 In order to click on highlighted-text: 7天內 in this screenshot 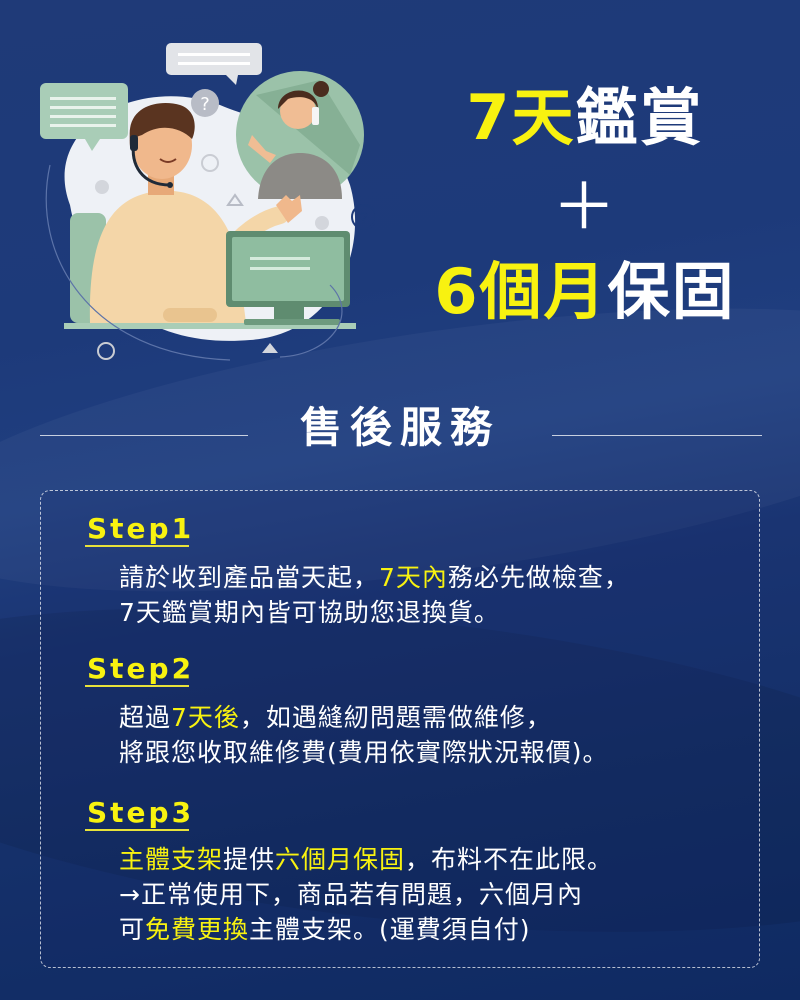, I will do `click(413, 577)`.